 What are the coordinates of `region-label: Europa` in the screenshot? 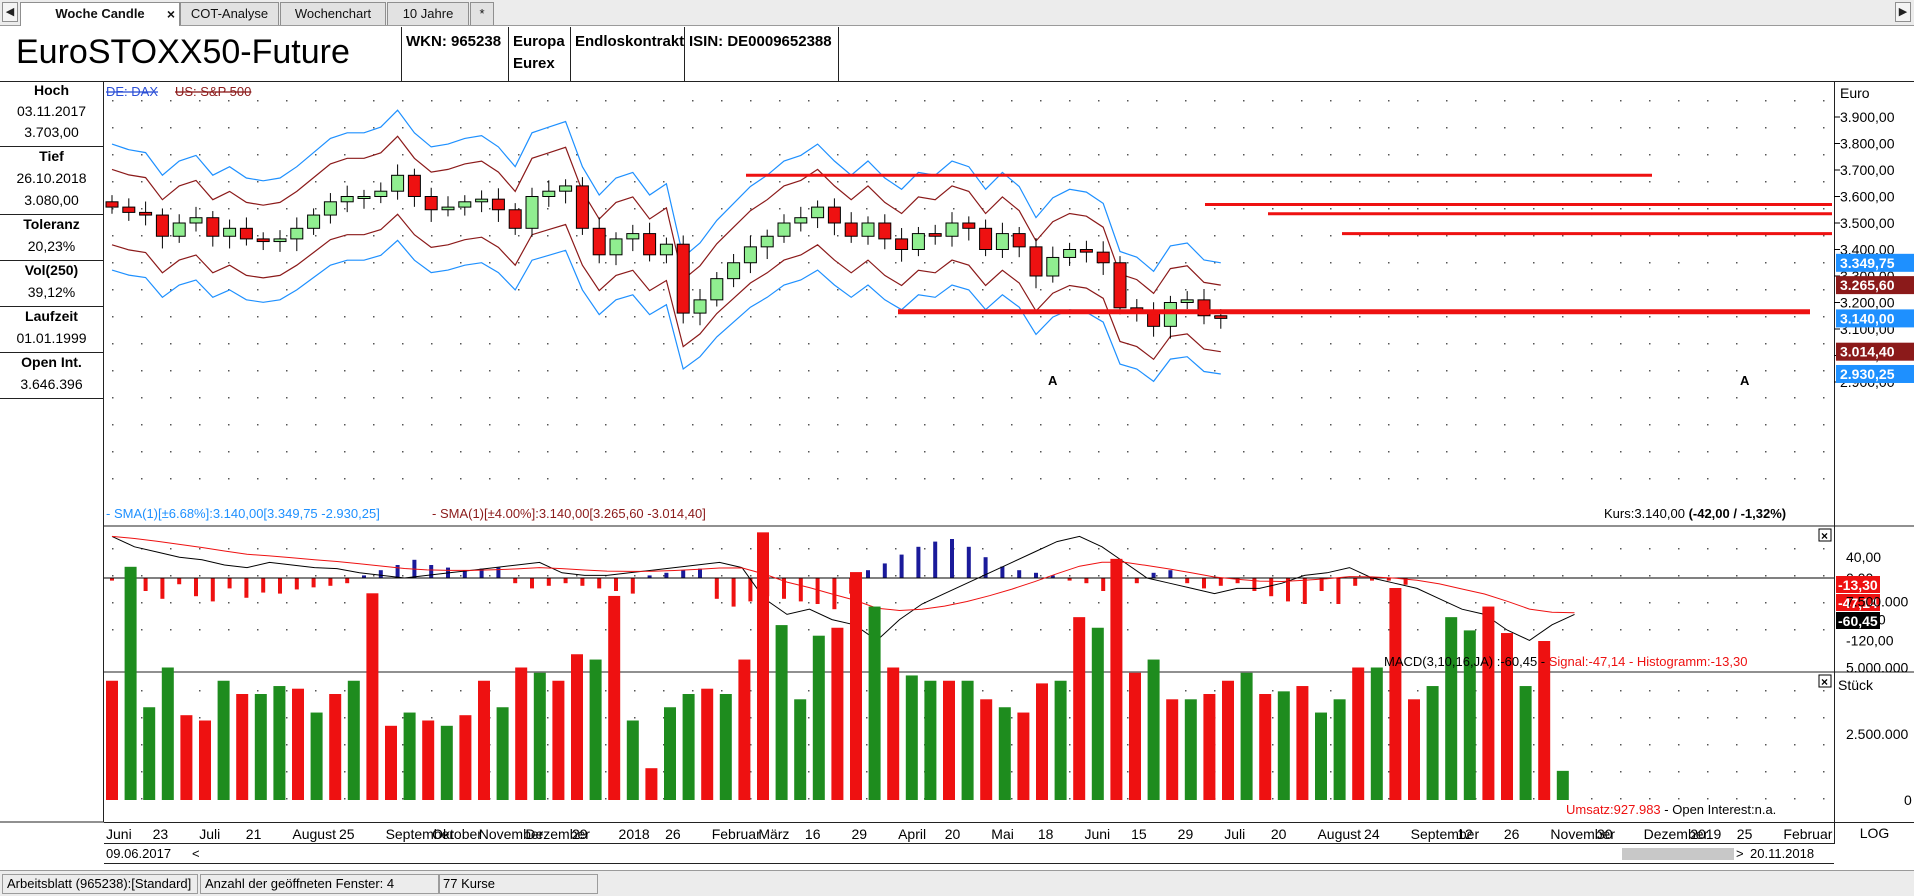 It's located at (539, 41).